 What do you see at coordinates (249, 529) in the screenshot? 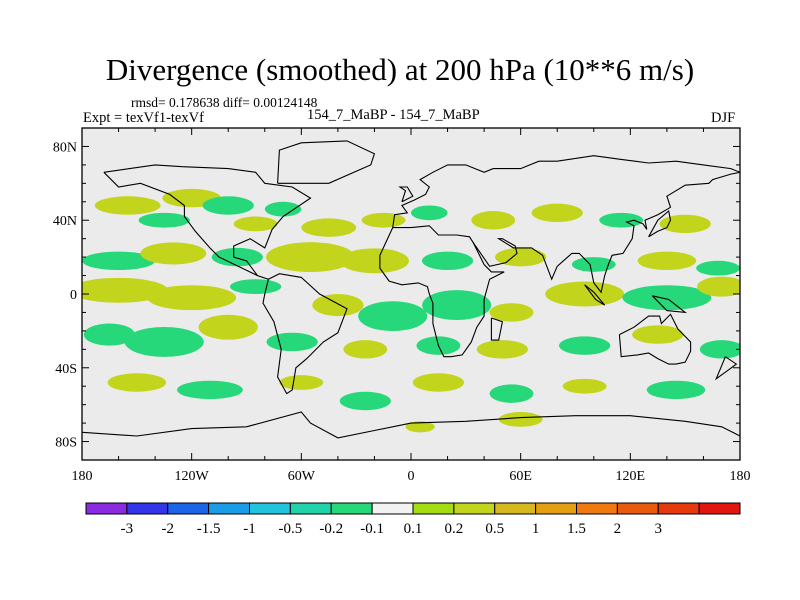
I see `colorbar-label: -1` at bounding box center [249, 529].